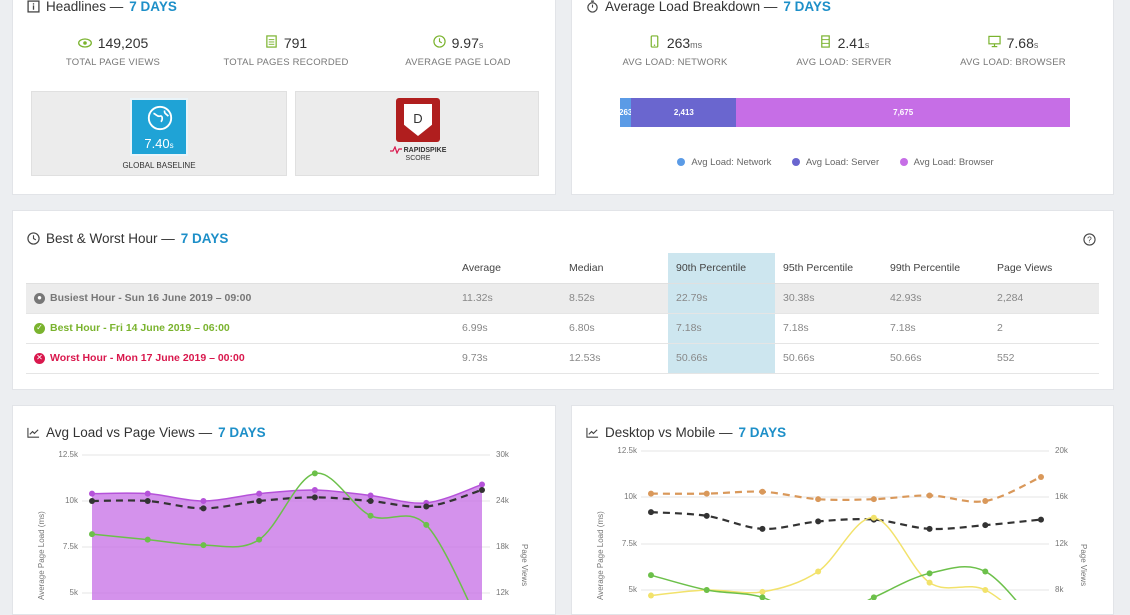  I want to click on avg-chart-title-text: Avg Load vs Page Views —, so click(129, 432).